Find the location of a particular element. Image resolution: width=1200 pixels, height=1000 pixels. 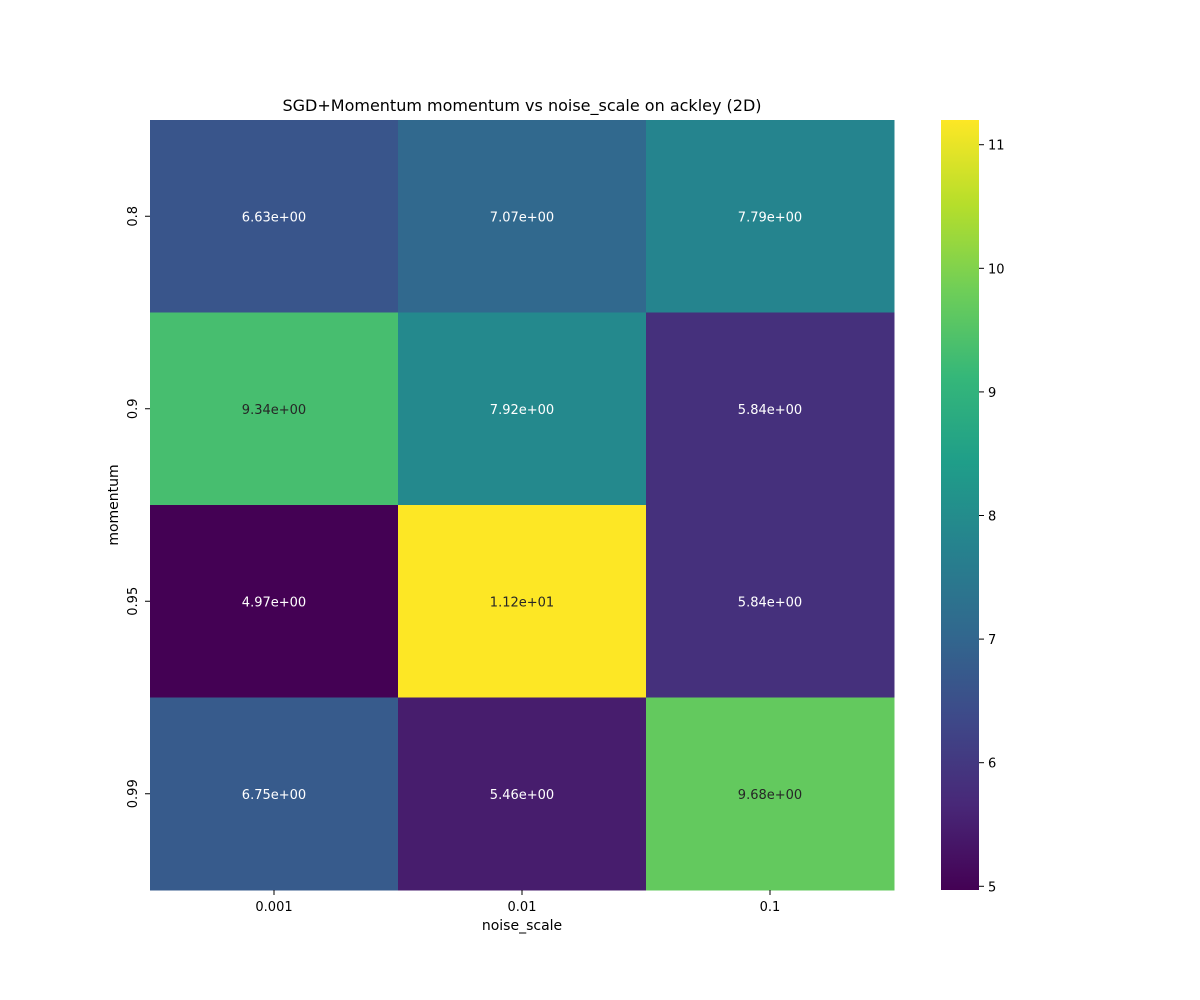

x-tick-label: 0.001 is located at coordinates (273, 907).